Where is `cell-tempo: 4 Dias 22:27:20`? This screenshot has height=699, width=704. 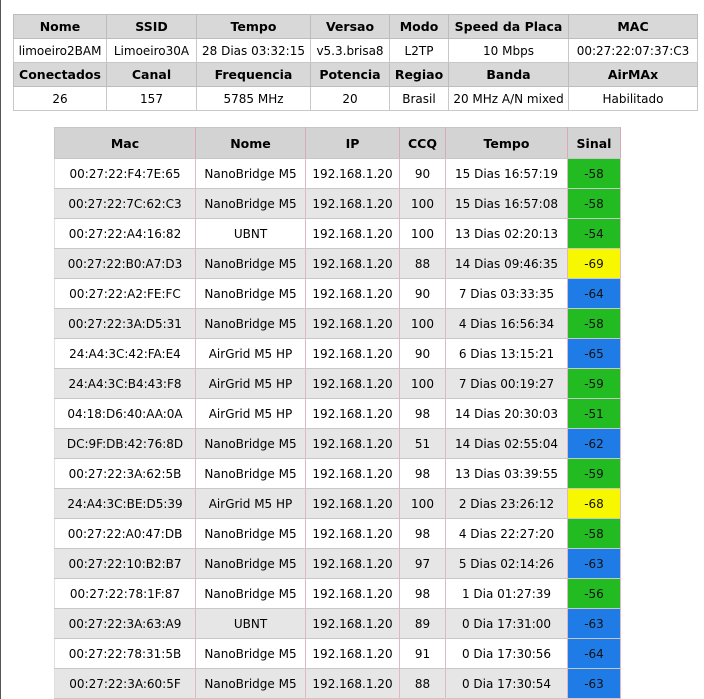 cell-tempo: 4 Dias 22:27:20 is located at coordinates (506, 533).